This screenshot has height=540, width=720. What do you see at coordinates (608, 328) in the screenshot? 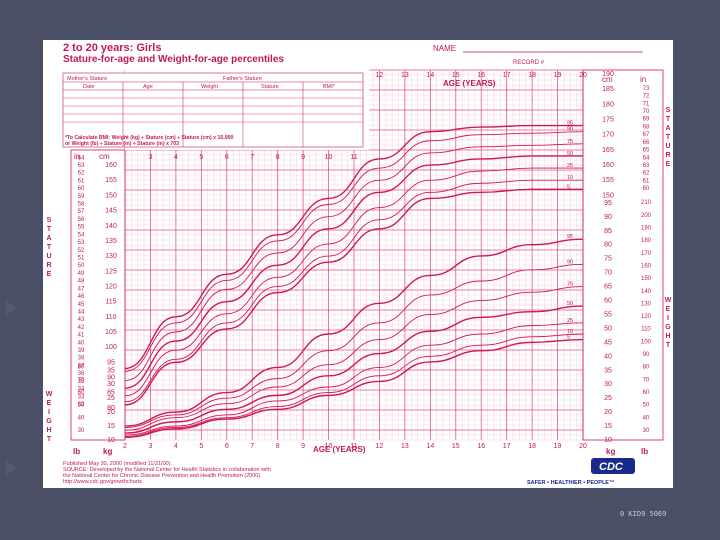
I see `weight-tick-kg-right: 50` at bounding box center [608, 328].